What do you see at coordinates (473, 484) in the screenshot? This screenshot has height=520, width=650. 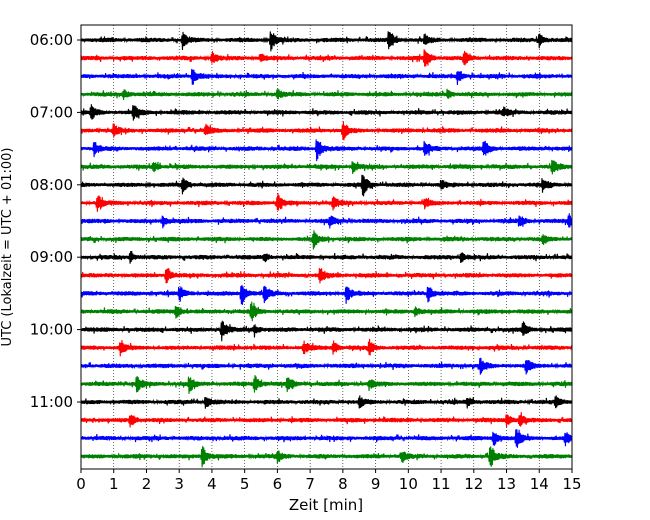 I see `x-tick-label-12: 12` at bounding box center [473, 484].